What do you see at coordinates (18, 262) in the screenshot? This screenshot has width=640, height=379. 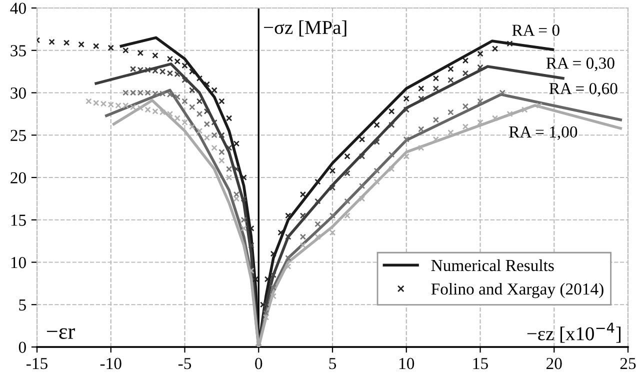 I see `y-tick-label: 10` at bounding box center [18, 262].